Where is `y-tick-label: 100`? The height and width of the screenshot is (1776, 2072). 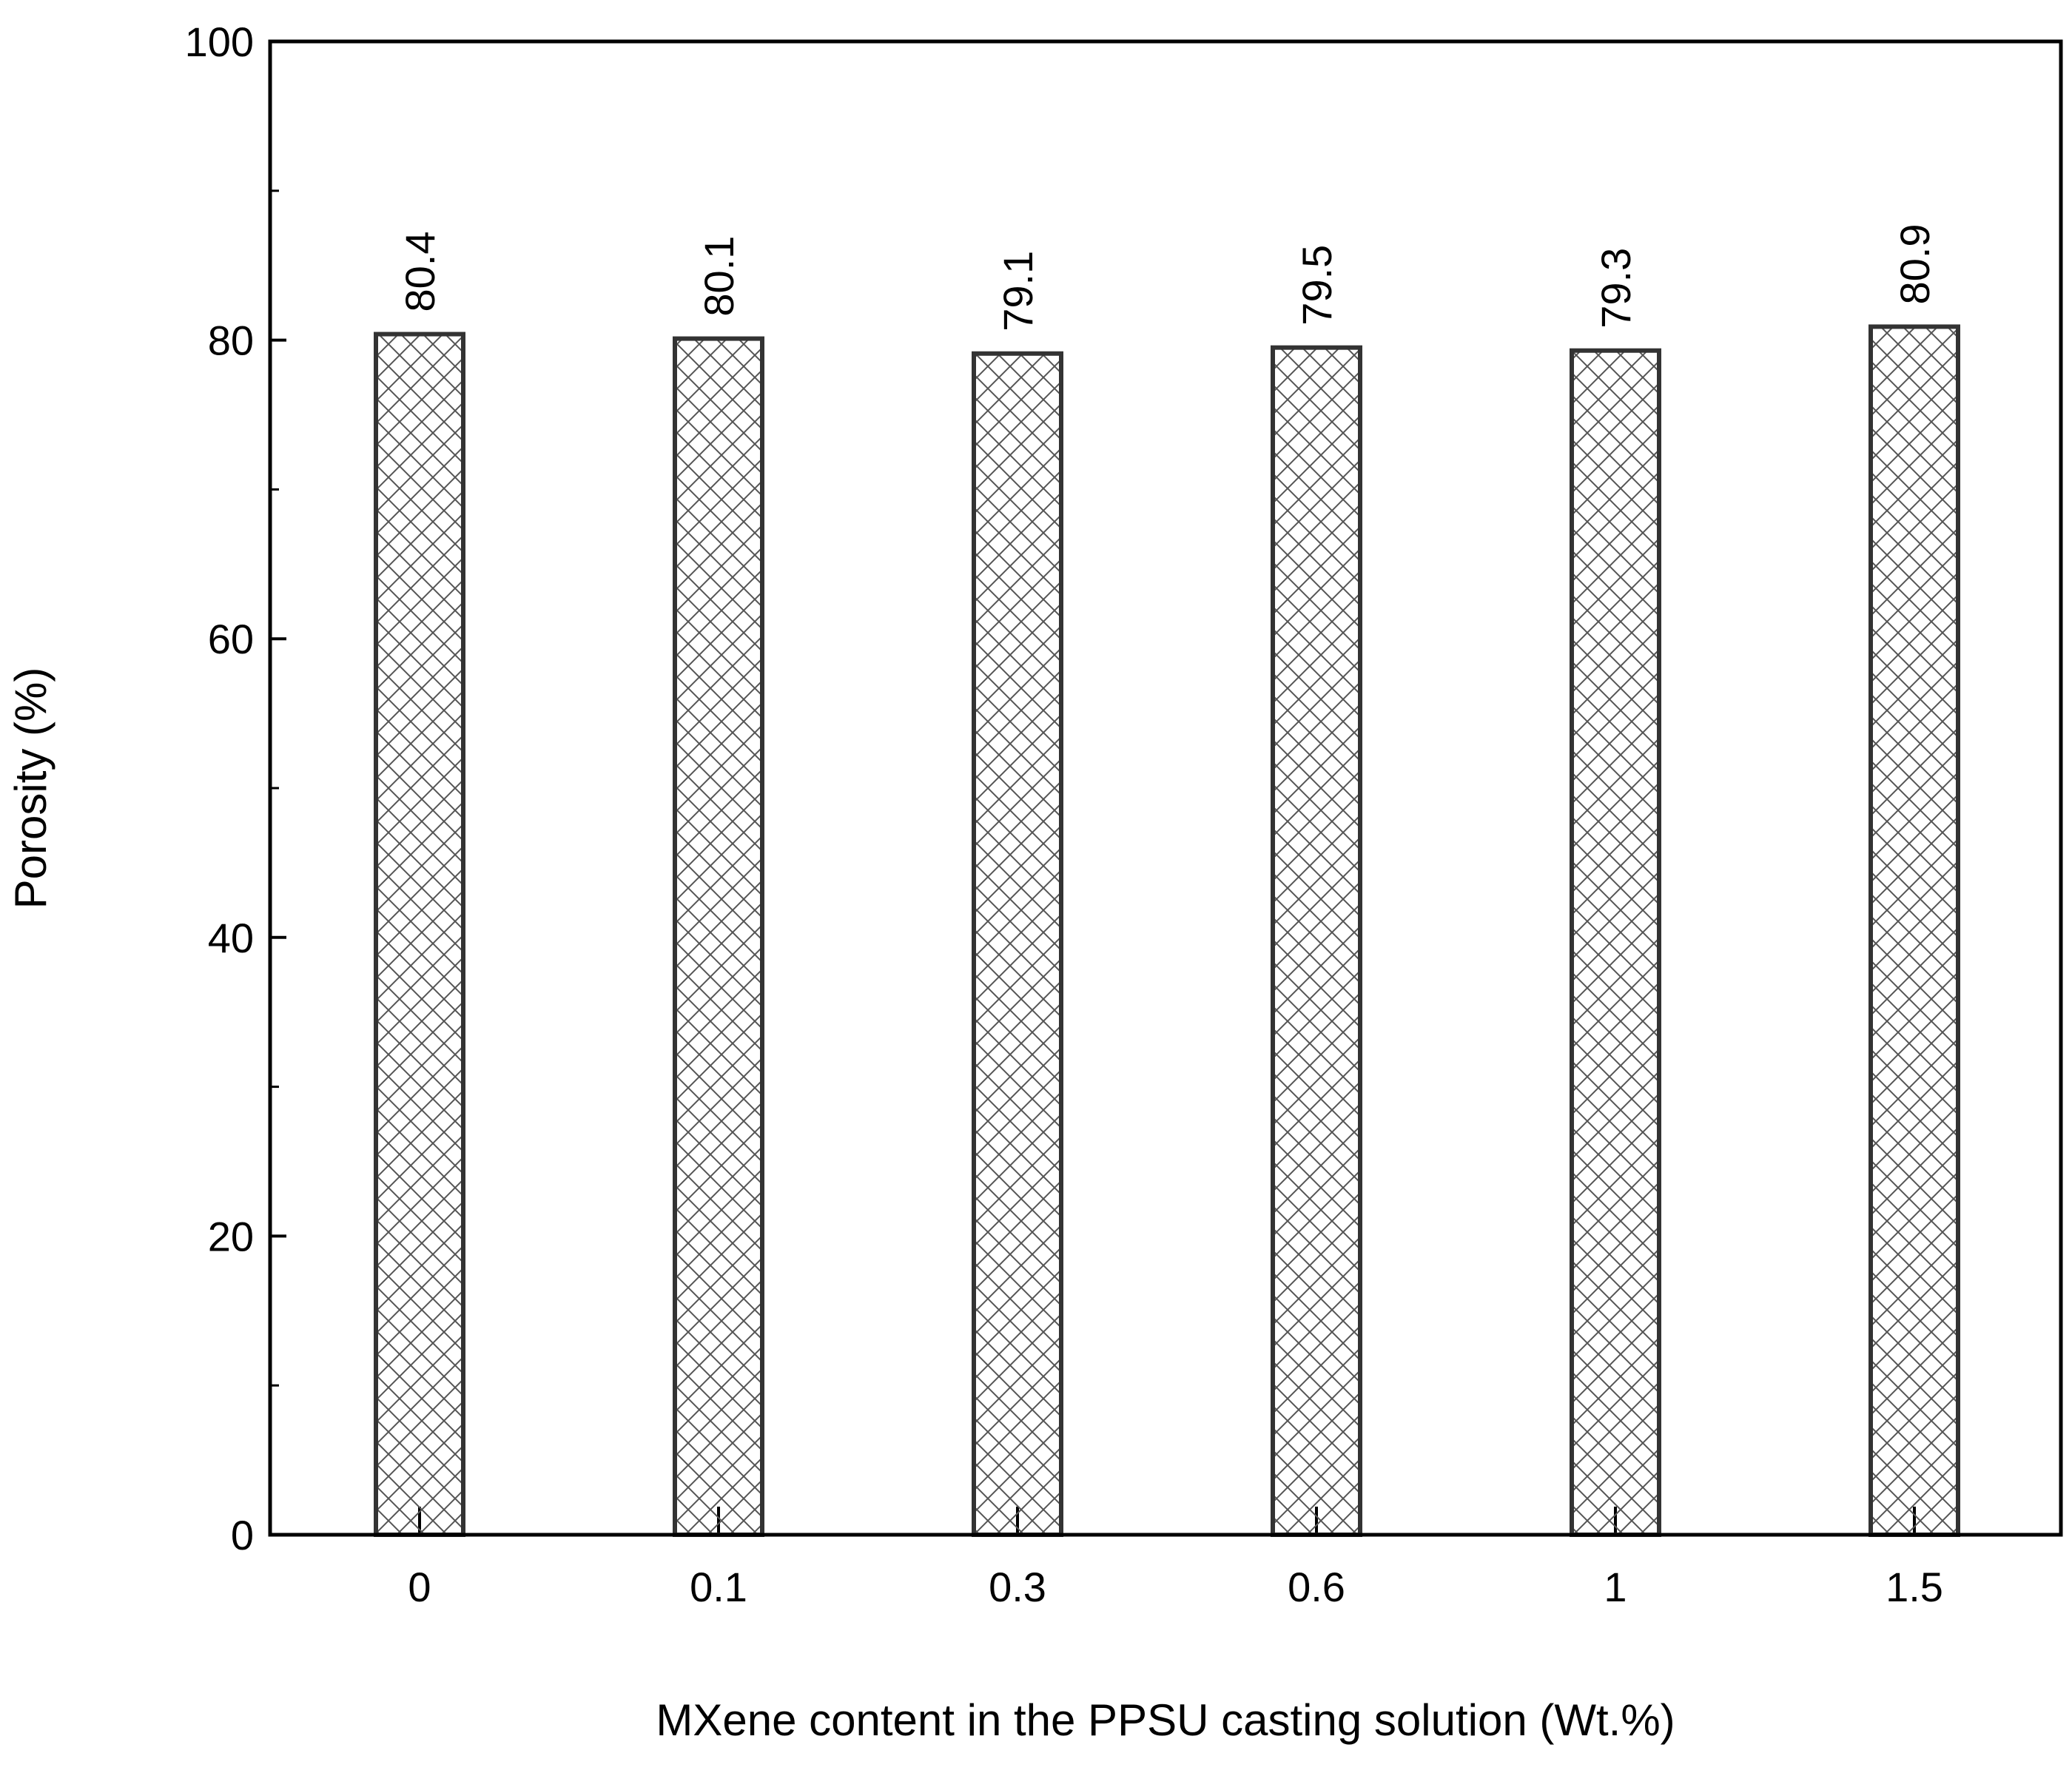 y-tick-label: 100 is located at coordinates (219, 41).